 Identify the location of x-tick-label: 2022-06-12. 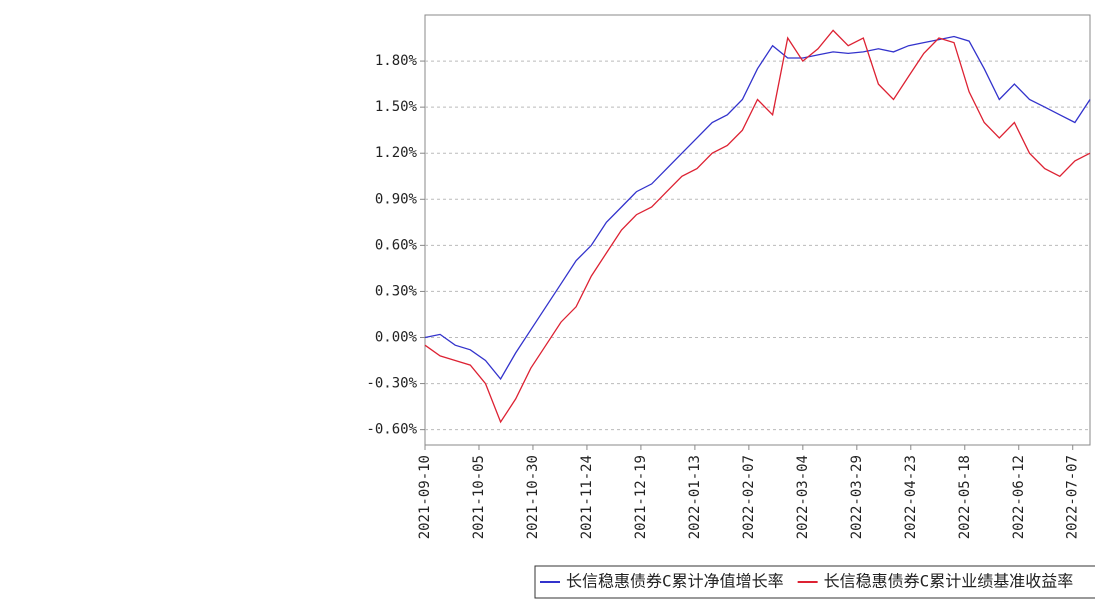
(1019, 497).